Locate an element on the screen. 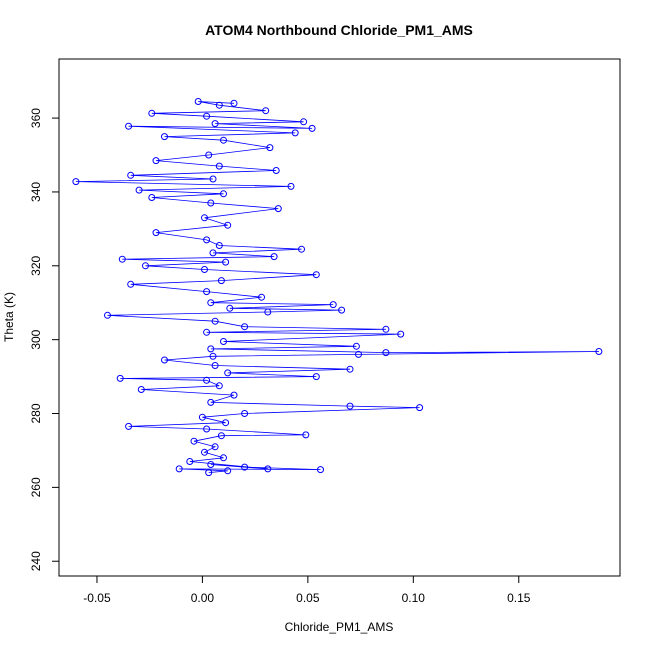 The width and height of the screenshot is (650, 650). x-axis: -0.05 0.00 0.05 0.10 0.15 is located at coordinates (307, 590).